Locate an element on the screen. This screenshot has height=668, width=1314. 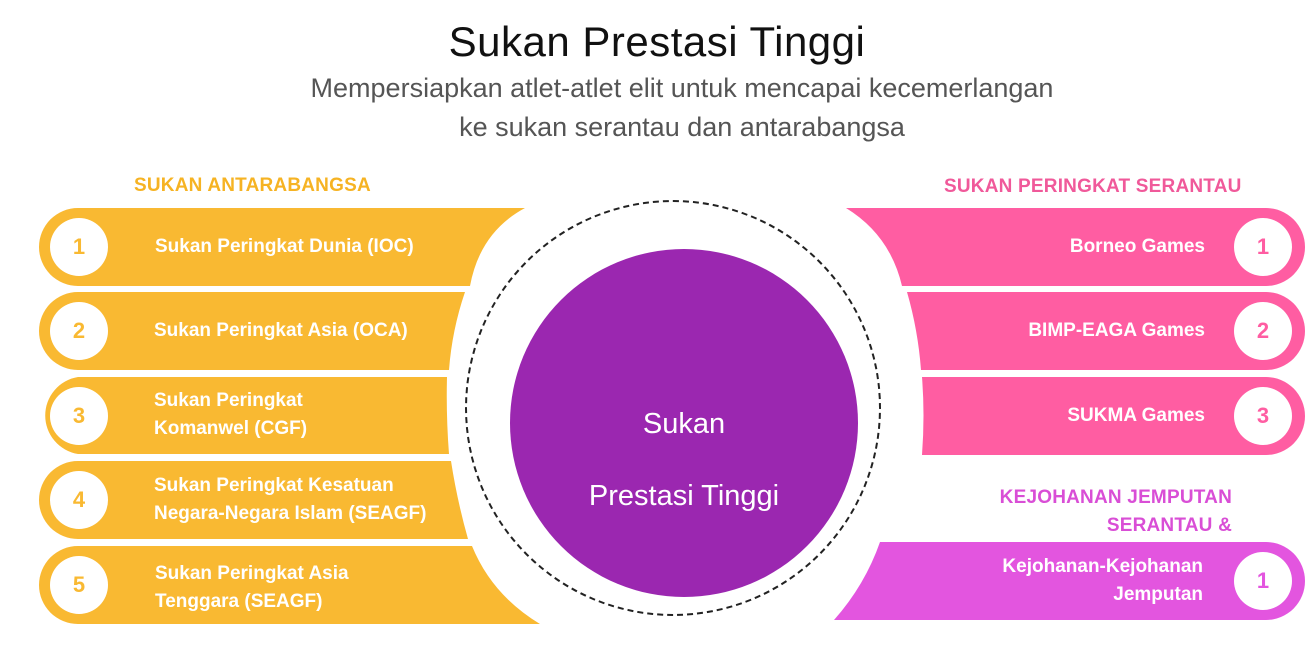
left-item-3-number: 3 is located at coordinates (79, 416).